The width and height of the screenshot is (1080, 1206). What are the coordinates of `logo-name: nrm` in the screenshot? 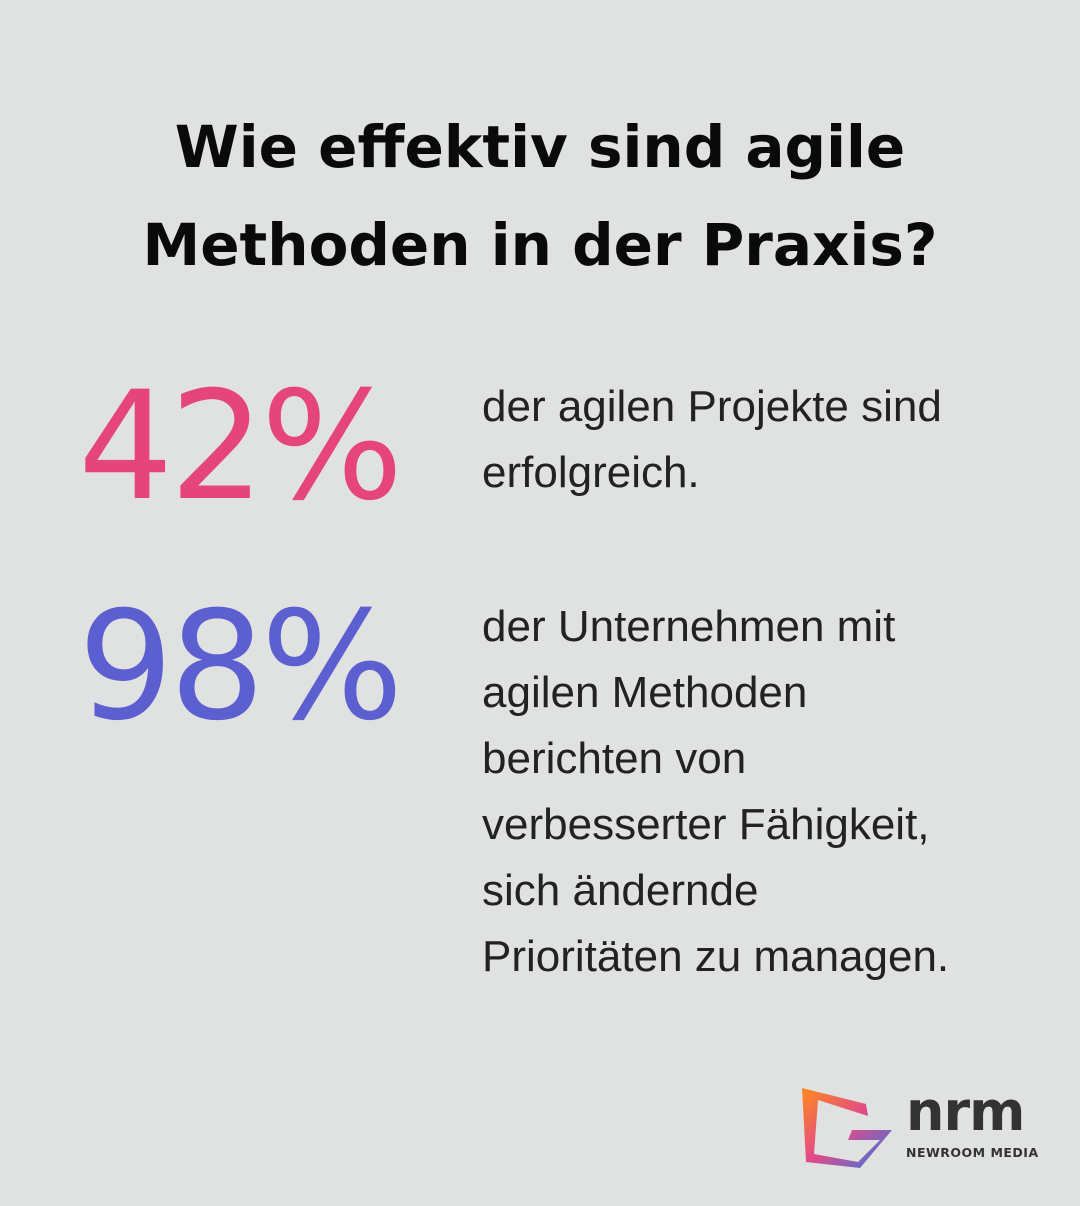 It's located at (965, 1111).